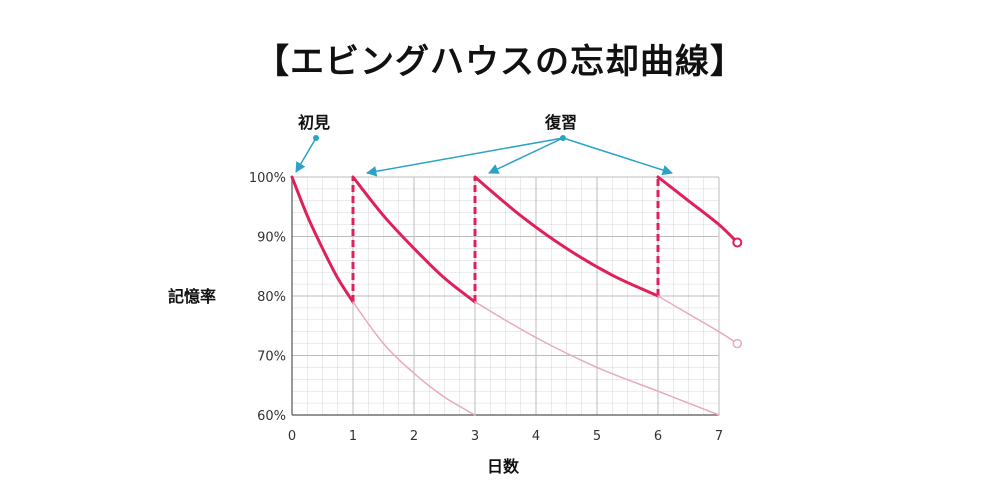 The image size is (1000, 500). Describe the element at coordinates (292, 436) in the screenshot. I see `x-tick-label: 0` at that location.